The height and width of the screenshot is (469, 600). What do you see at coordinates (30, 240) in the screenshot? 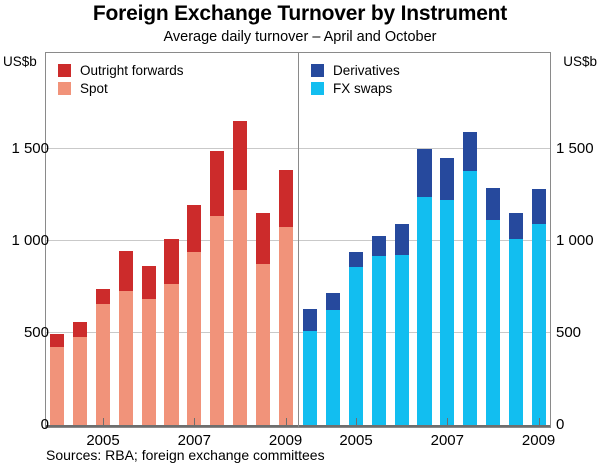
I see `y-axis-label-left-1000: 1 000` at bounding box center [30, 240].